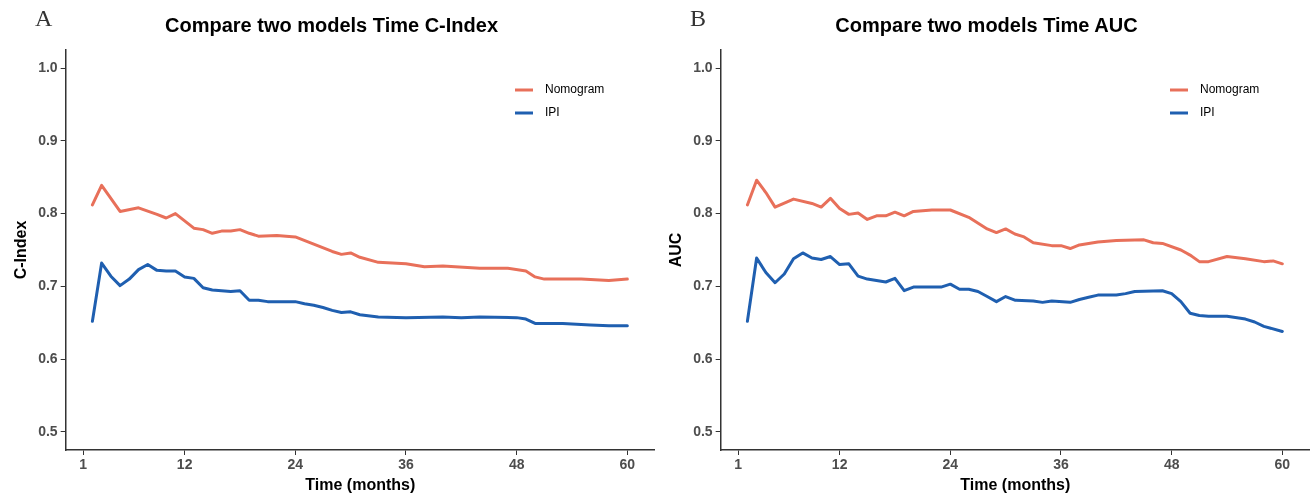 The height and width of the screenshot is (495, 1310). What do you see at coordinates (698, 18) in the screenshot?
I see `text: B` at bounding box center [698, 18].